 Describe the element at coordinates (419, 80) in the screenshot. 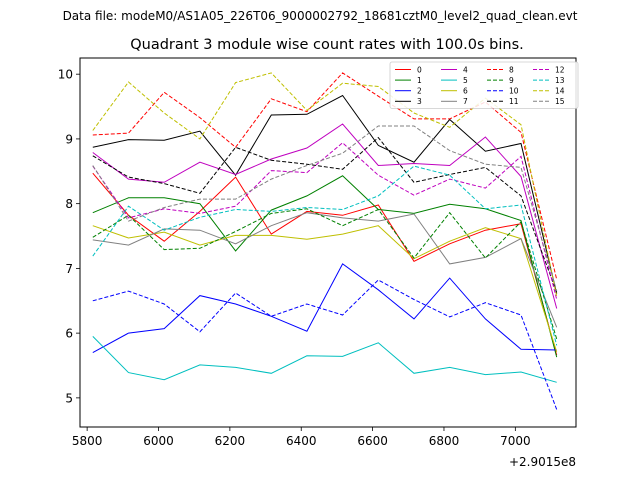

I see `legend-label: 1` at that location.